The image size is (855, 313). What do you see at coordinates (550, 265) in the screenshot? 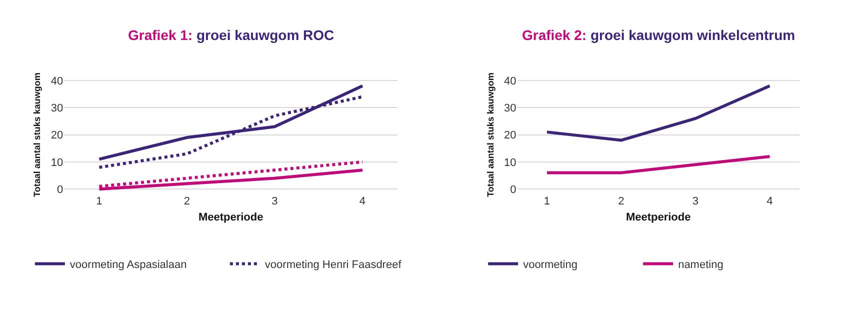
I see `legend-label: voormeting` at bounding box center [550, 265].